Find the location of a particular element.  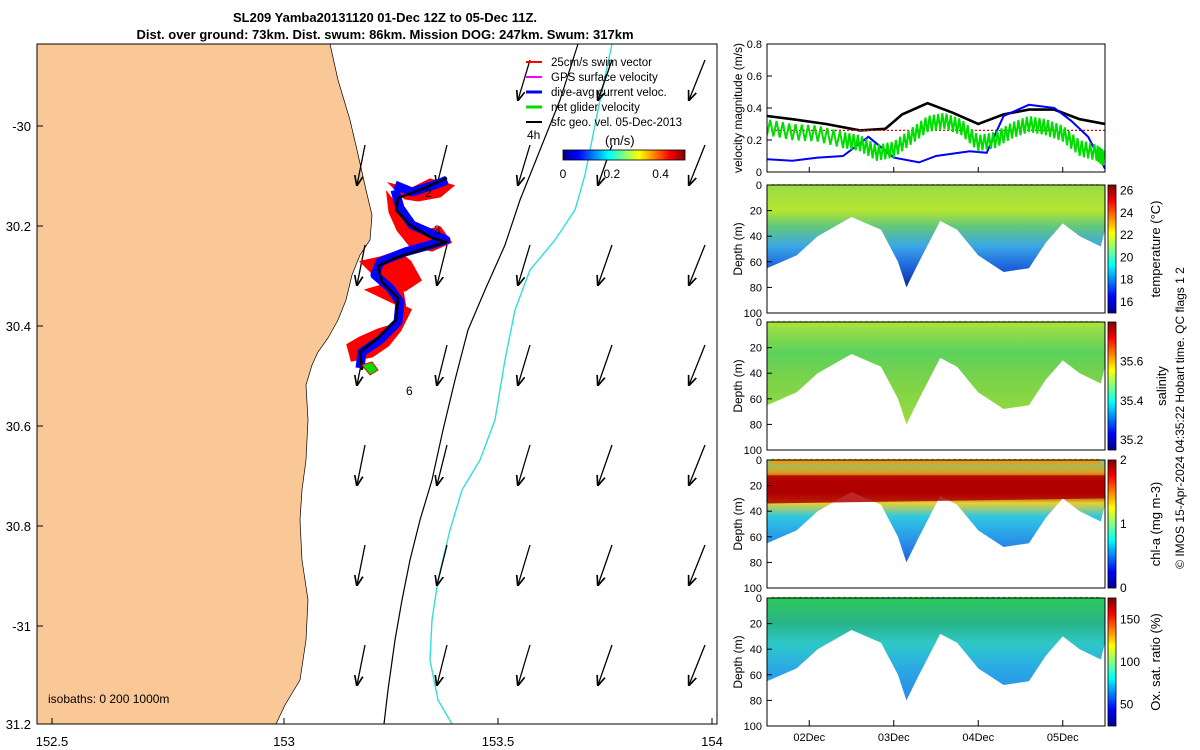

legend-gps-label: GPS surface velocity is located at coordinates (604, 78).